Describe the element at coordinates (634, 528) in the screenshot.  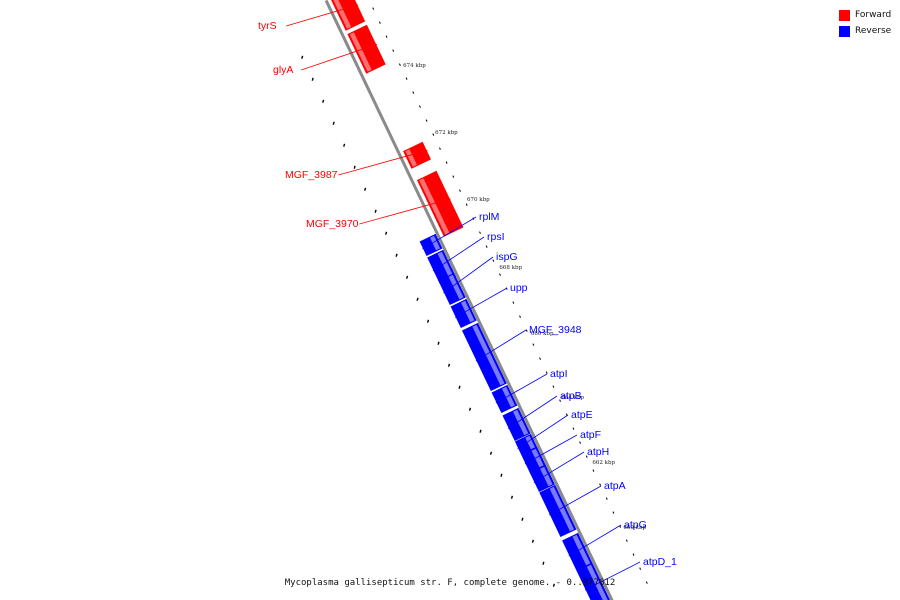
I see `scale-label: 660 kbp` at that location.